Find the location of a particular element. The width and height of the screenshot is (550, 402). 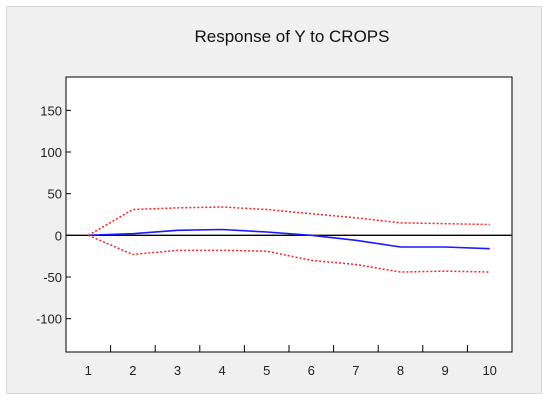

x-tick-label: 2 is located at coordinates (132, 370).